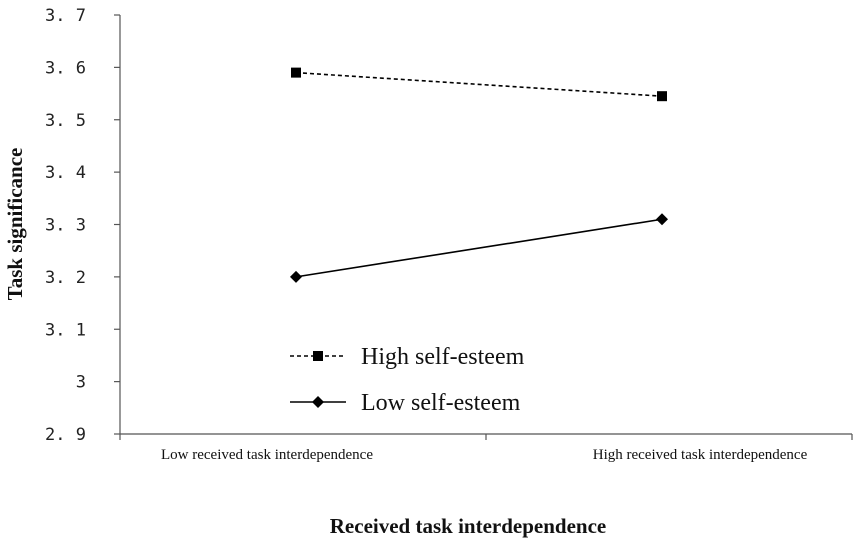 This screenshot has height=548, width=855. I want to click on y-tick-label: 3. 2, so click(65, 278).